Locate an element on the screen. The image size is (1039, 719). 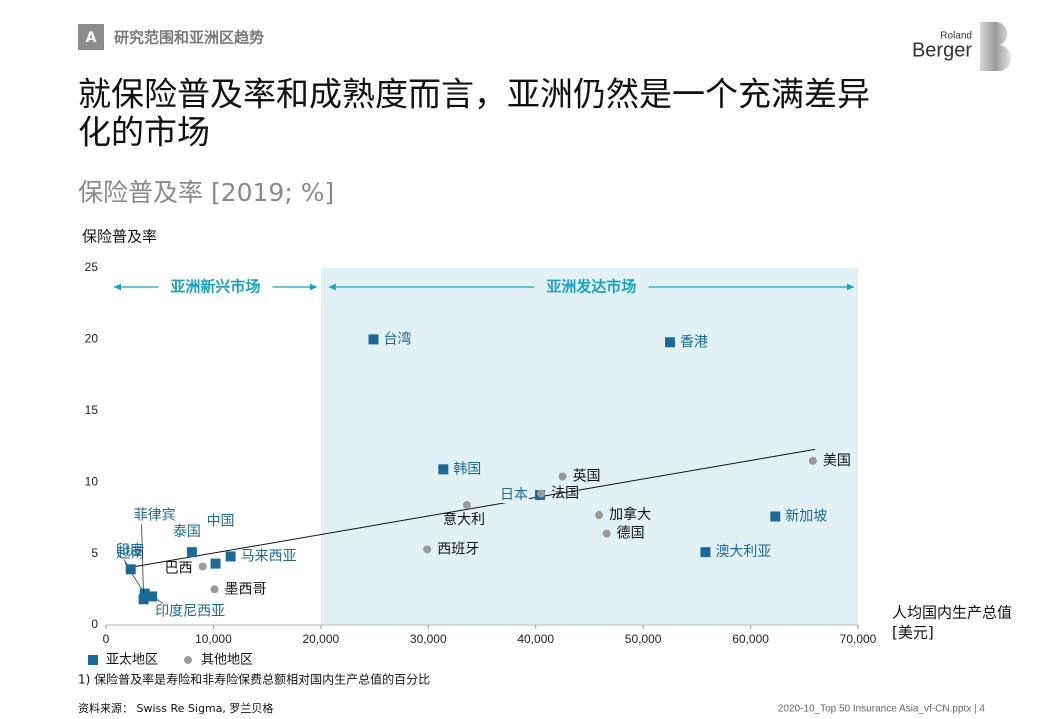
badge-box is located at coordinates (91, 37).